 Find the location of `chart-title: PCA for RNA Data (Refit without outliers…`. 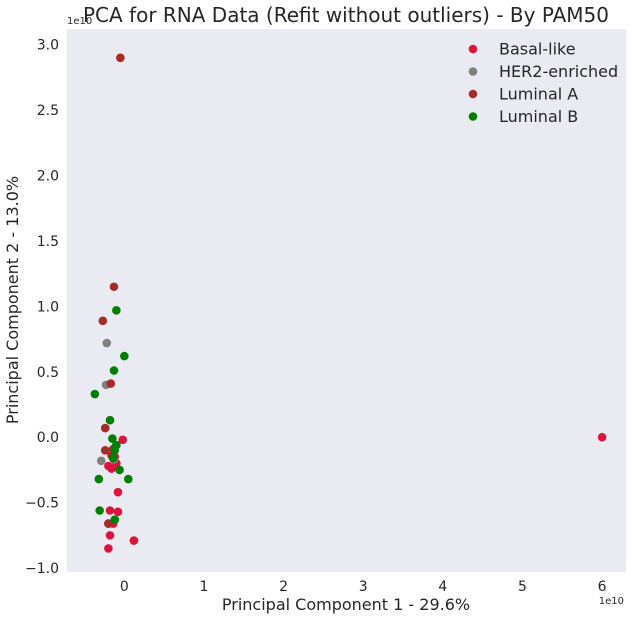

chart-title: PCA for RNA Data (Refit without outliers… is located at coordinates (346, 15).